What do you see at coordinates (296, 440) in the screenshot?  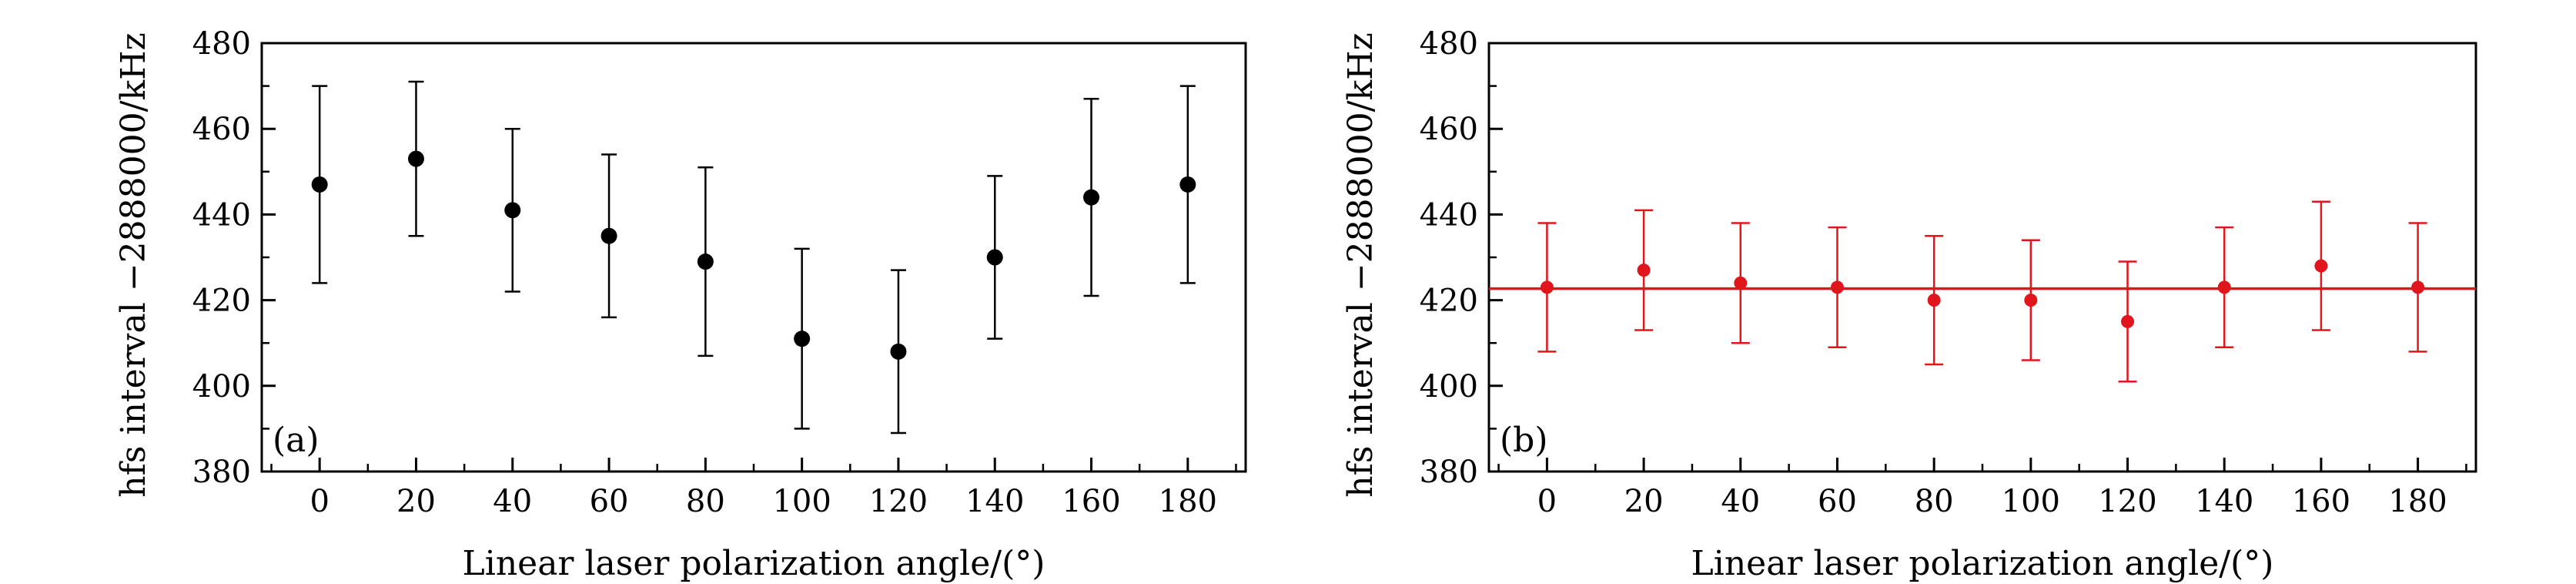 I see `panel-label: (a)` at bounding box center [296, 440].